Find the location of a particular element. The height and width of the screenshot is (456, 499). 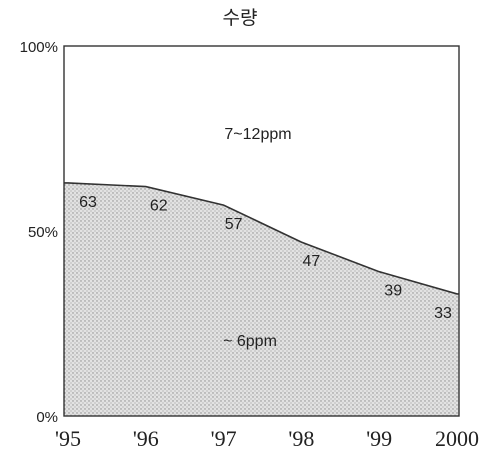

lower-region-label: ~ 6ppm is located at coordinates (250, 341).